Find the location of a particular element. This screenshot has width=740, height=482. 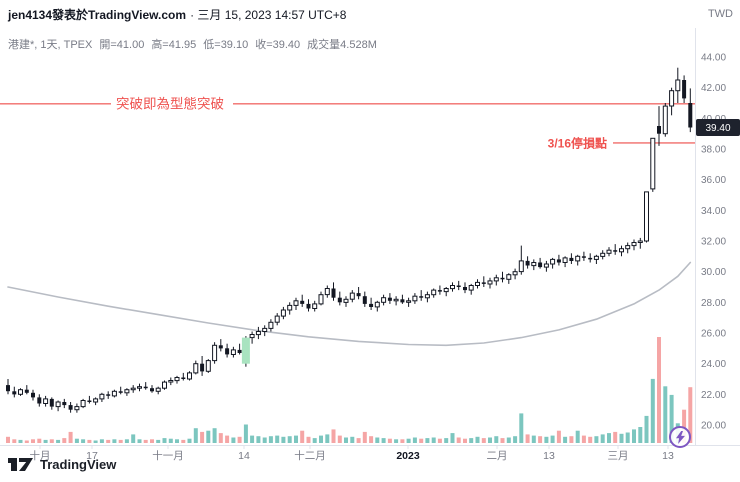

time-axis-label: 十月 is located at coordinates (40, 455).